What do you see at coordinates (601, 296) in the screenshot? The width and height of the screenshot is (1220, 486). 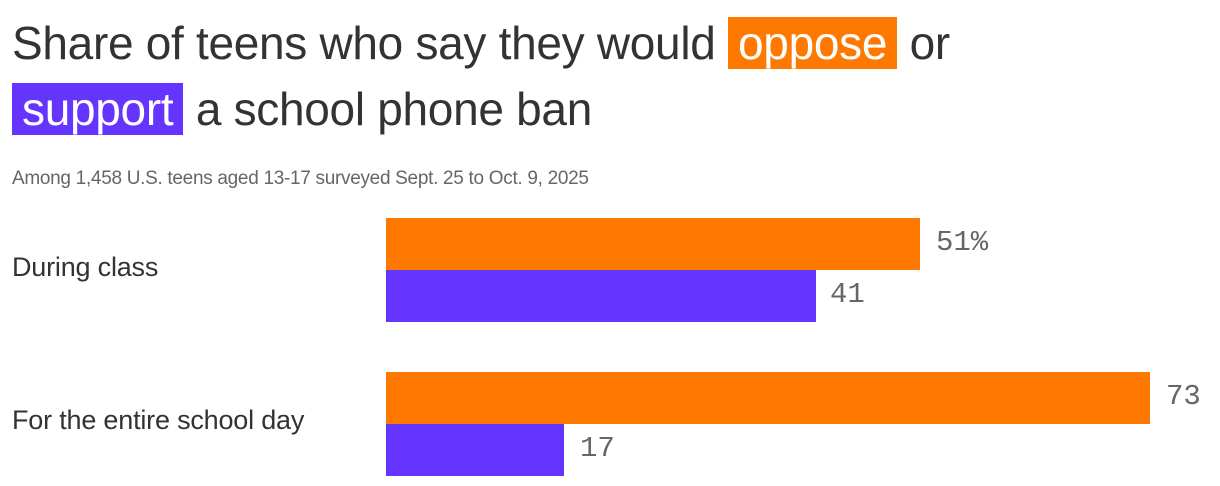 I see `bar-during-class-support` at bounding box center [601, 296].